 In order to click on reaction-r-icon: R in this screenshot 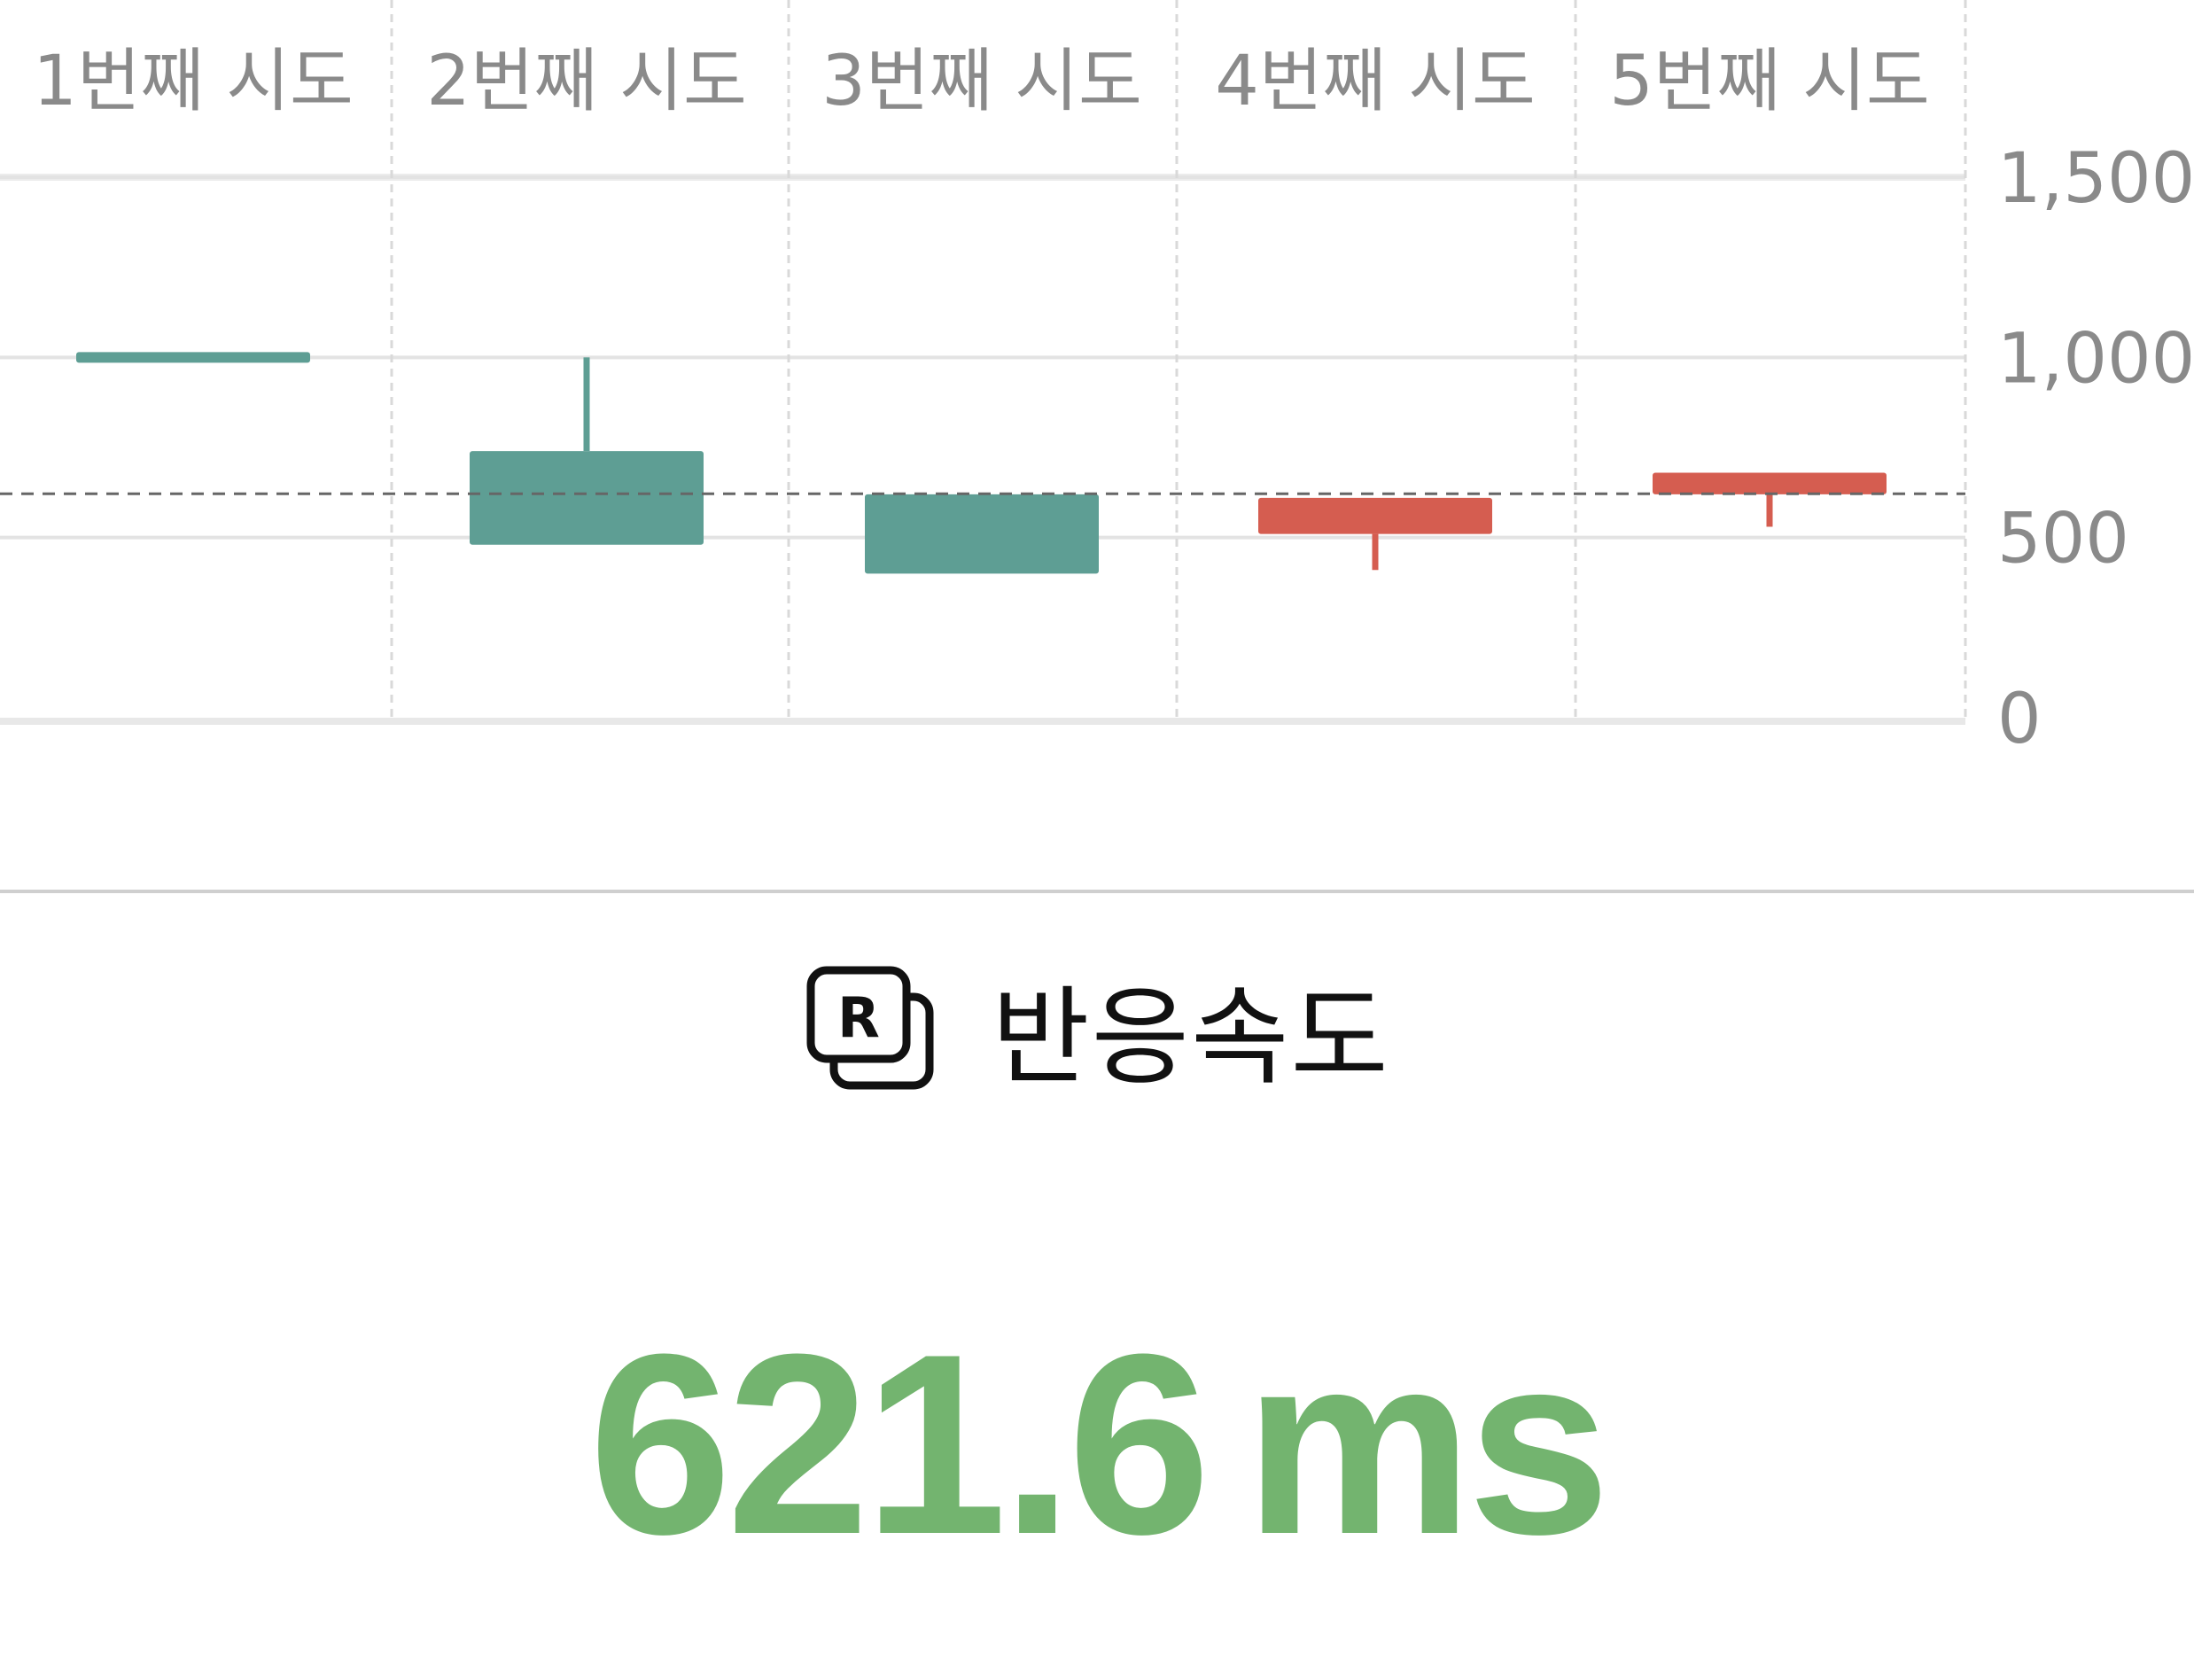, I will do `click(870, 1028)`.